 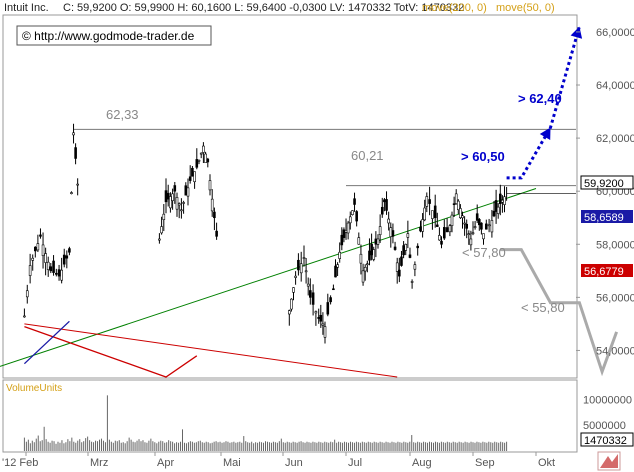 I want to click on watermark-text: © http://www.godmode-trader.de, so click(x=108, y=36).